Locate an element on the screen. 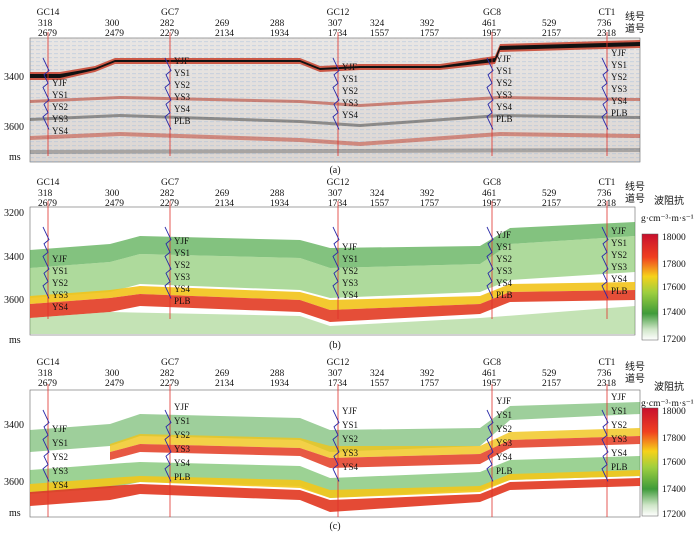 This screenshot has width=700, height=533. panel-a-ytick-3600: 3600 is located at coordinates (14, 127).